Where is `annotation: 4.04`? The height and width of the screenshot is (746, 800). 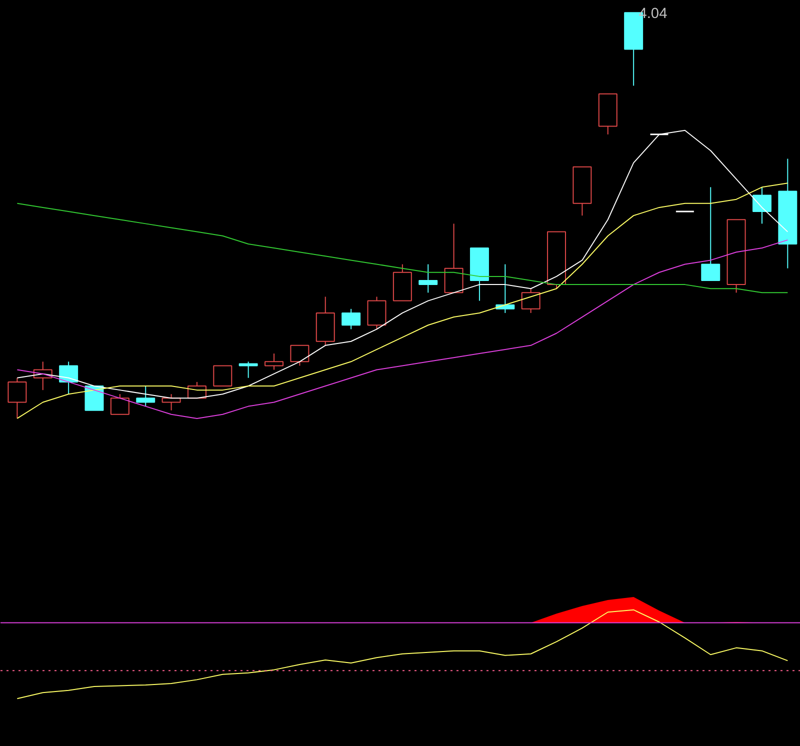 annotation: 4.04 is located at coordinates (653, 14).